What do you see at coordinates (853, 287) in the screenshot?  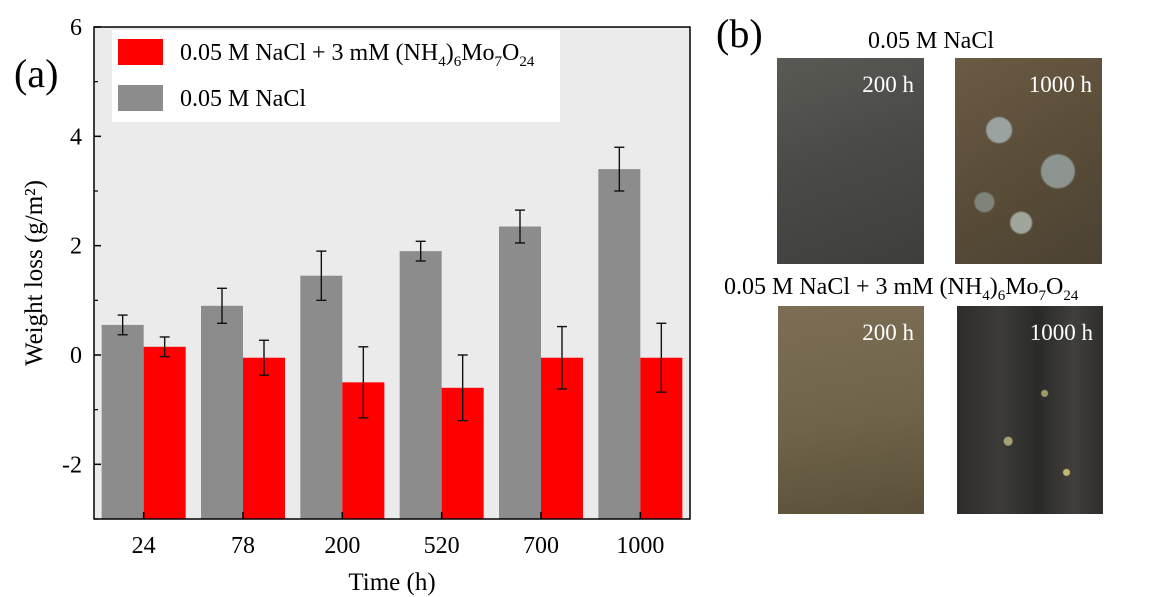 I see `caption-text: 0.05 M NaCl + 3 mM (NH` at bounding box center [853, 287].